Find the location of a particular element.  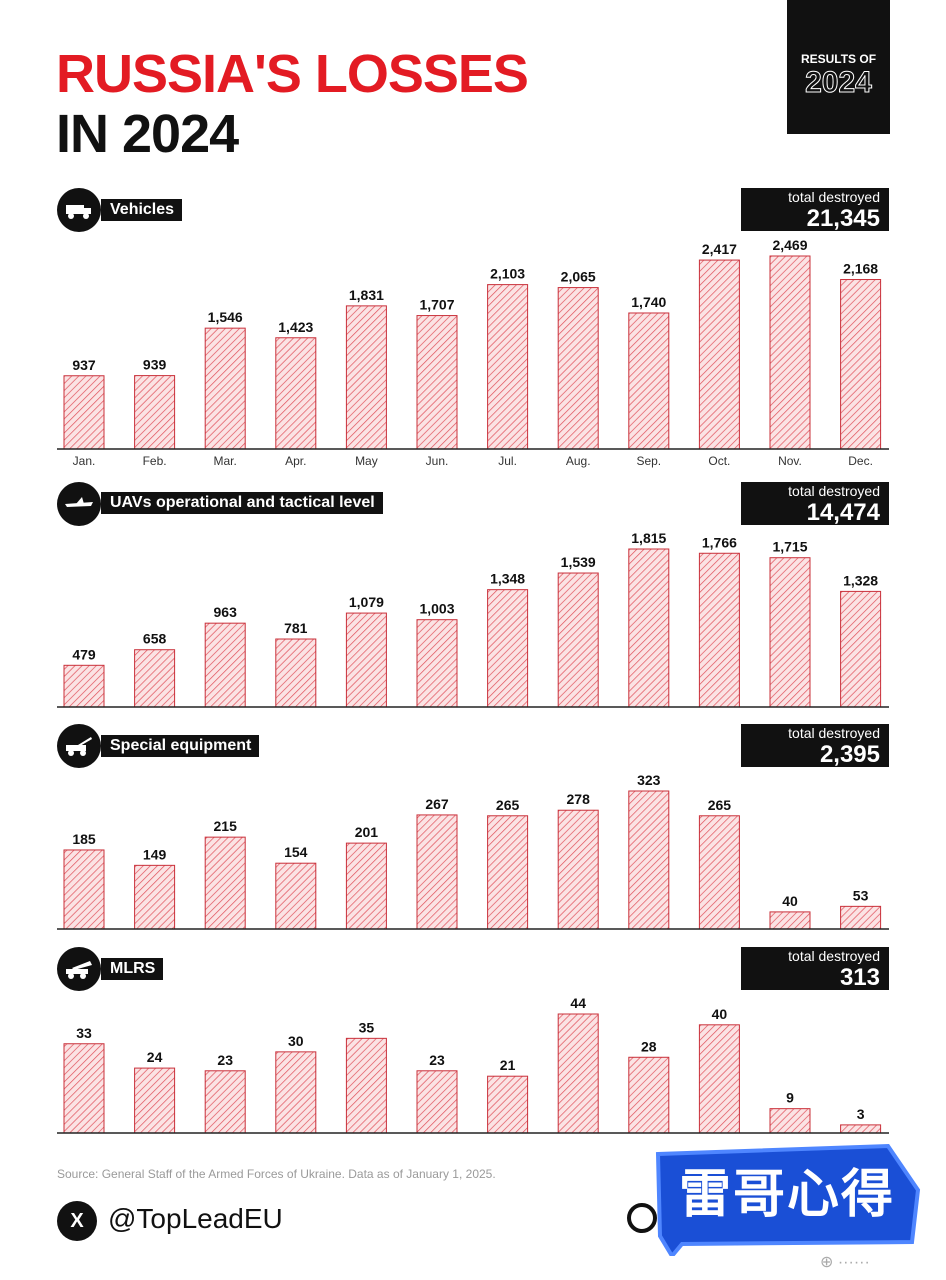

chart-4-value-label-5: 35 is located at coordinates (367, 1027).